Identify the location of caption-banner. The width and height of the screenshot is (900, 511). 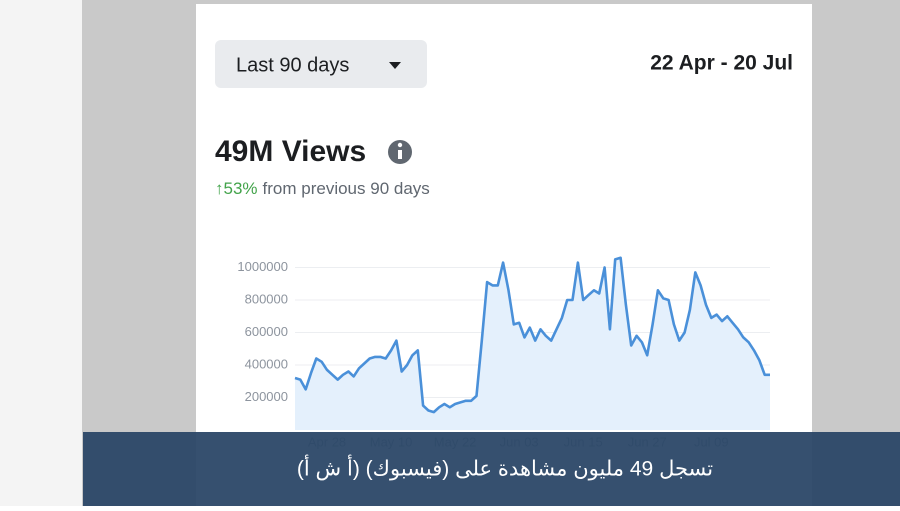
(491, 469).